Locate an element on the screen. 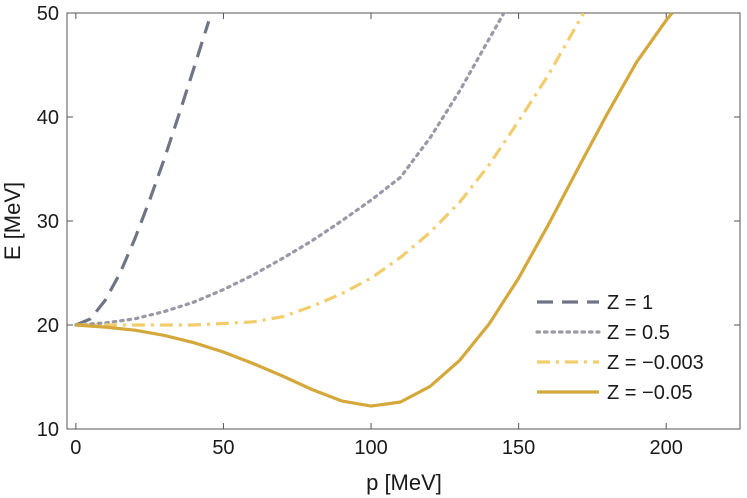 Image resolution: width=747 pixels, height=498 pixels. legend: Z = 1 Z = 0.5 Z = −0.003 Z = −0.05 is located at coordinates (619, 348).